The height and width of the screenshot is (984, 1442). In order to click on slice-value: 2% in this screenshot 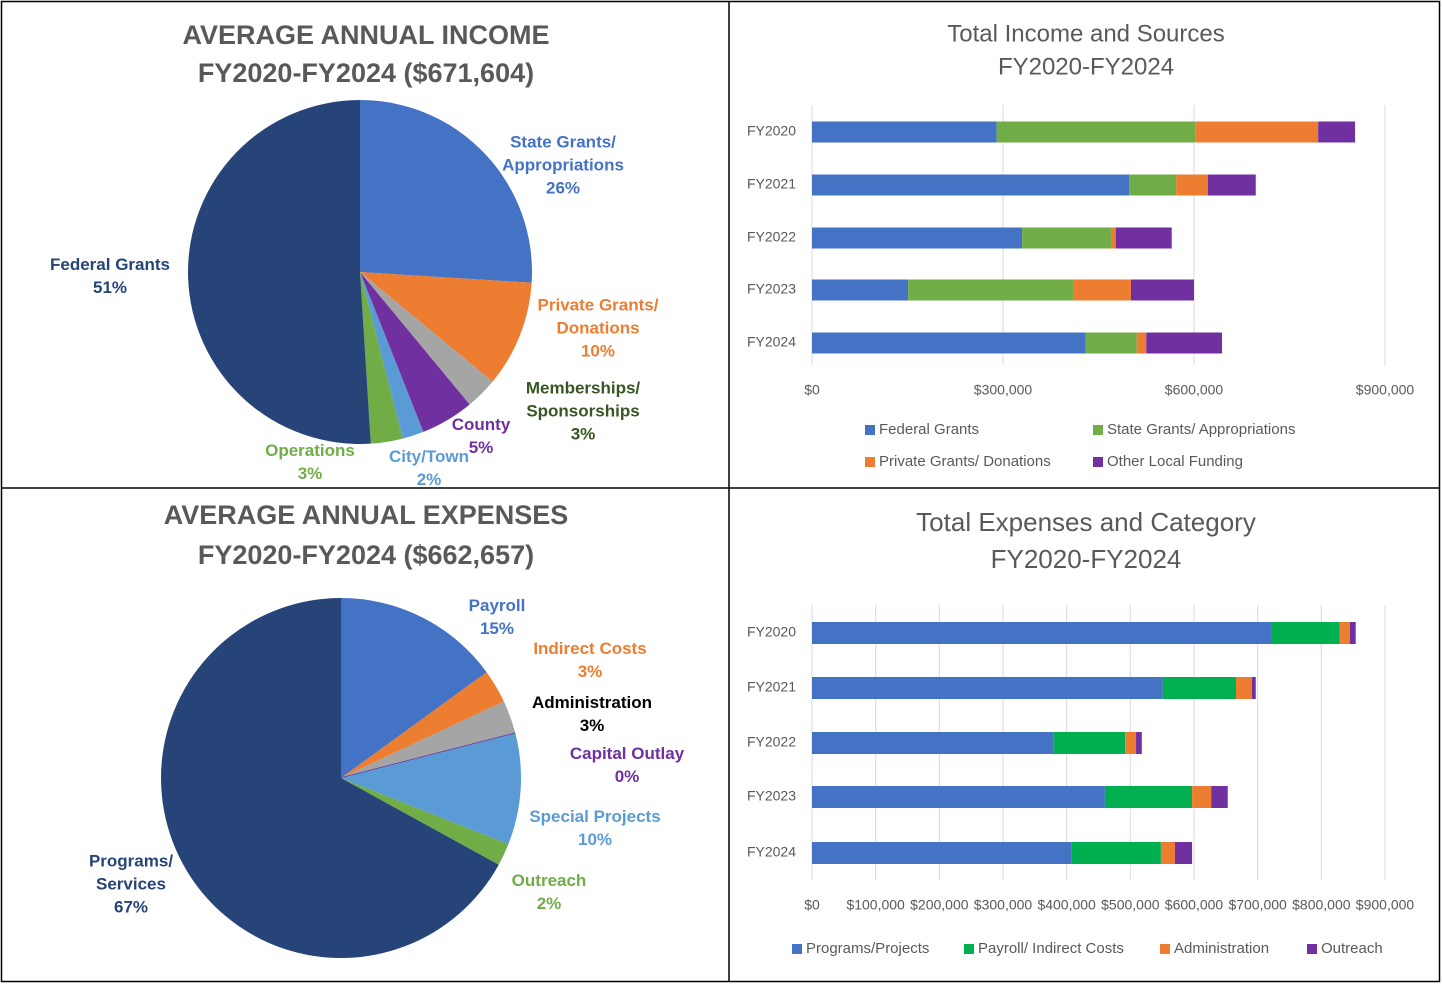, I will do `click(429, 479)`.